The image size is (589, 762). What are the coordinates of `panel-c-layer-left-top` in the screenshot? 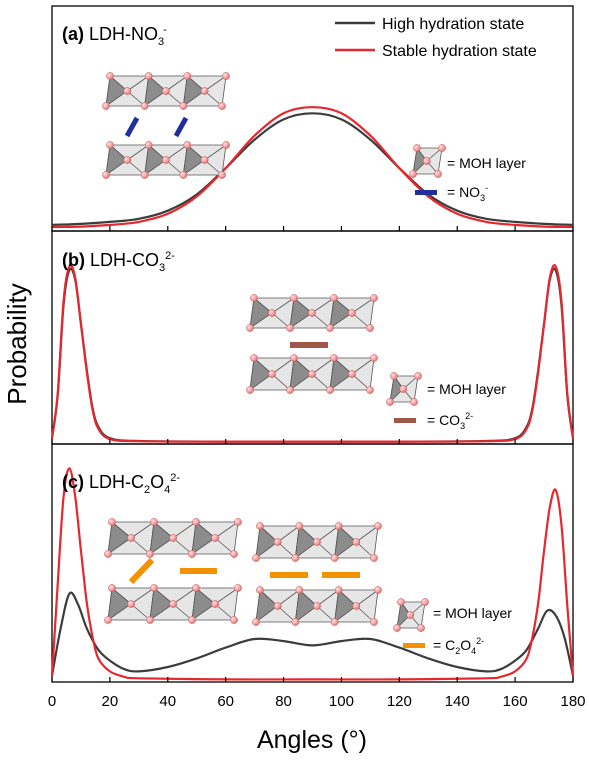 It's located at (173, 538).